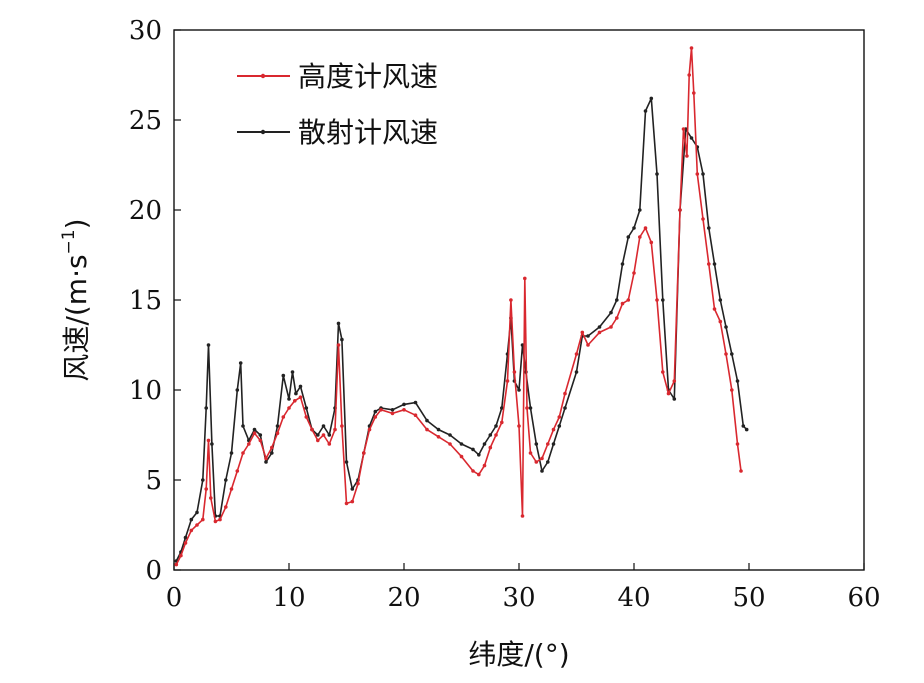 This screenshot has width=924, height=683. What do you see at coordinates (145, 301) in the screenshot?
I see `y-tick-label: 15` at bounding box center [145, 301].